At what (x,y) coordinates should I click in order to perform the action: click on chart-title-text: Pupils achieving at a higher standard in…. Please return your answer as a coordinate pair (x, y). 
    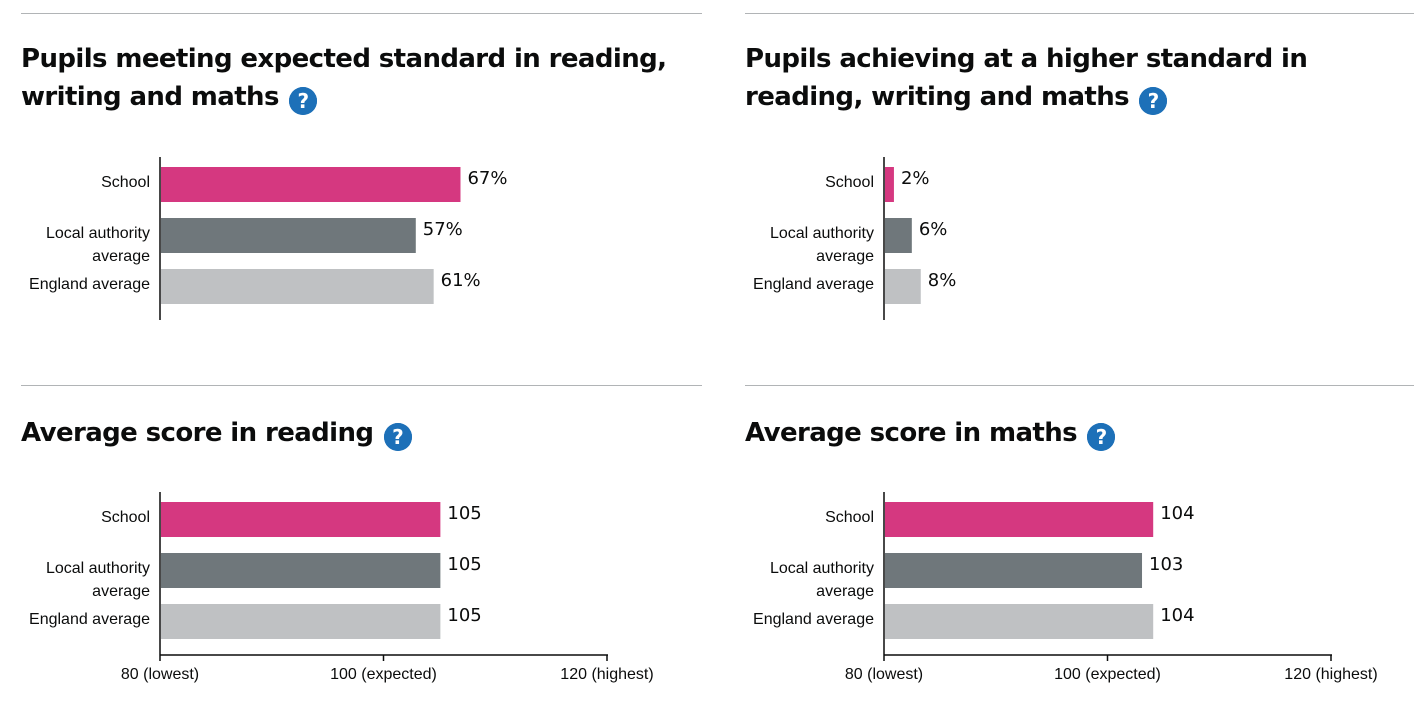
    Looking at the image, I should click on (1026, 78).